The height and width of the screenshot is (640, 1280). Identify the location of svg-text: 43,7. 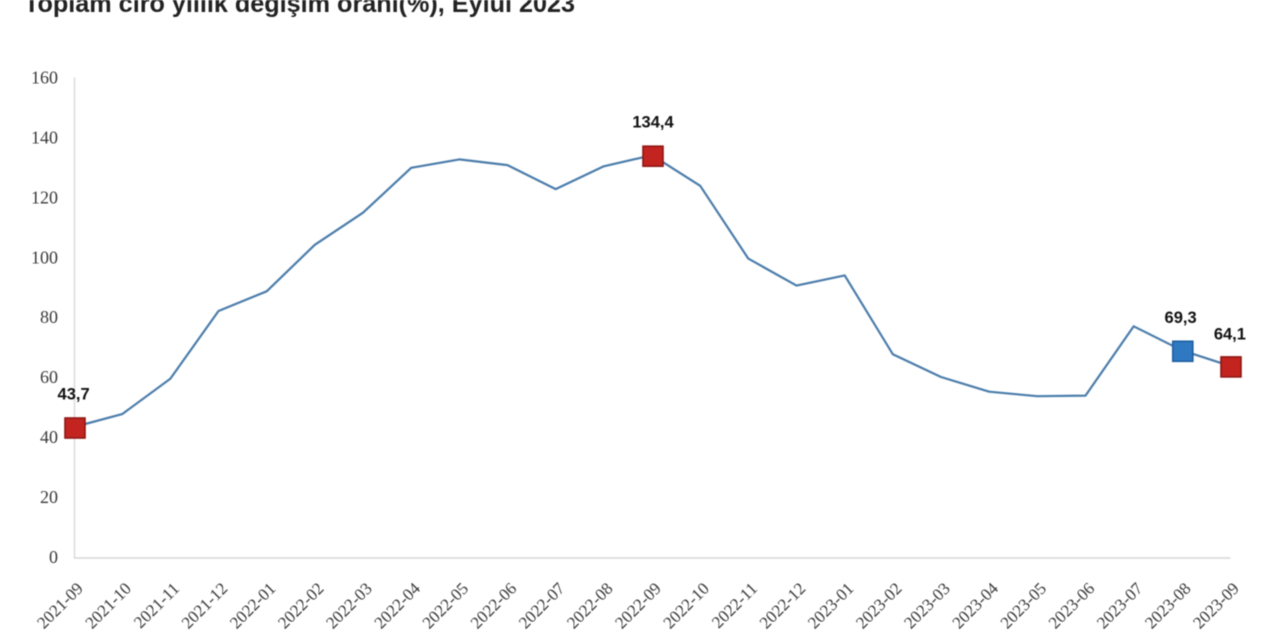
(74, 394).